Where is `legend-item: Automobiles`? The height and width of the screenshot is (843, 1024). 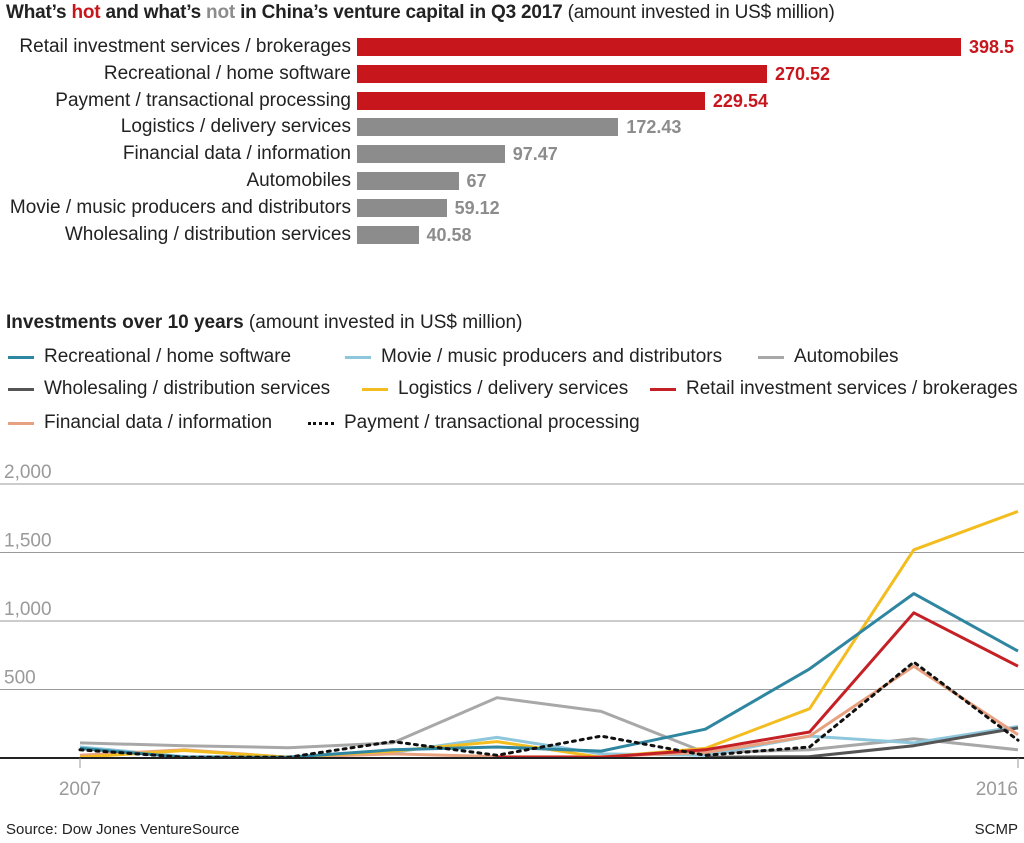
legend-item: Automobiles is located at coordinates (828, 357).